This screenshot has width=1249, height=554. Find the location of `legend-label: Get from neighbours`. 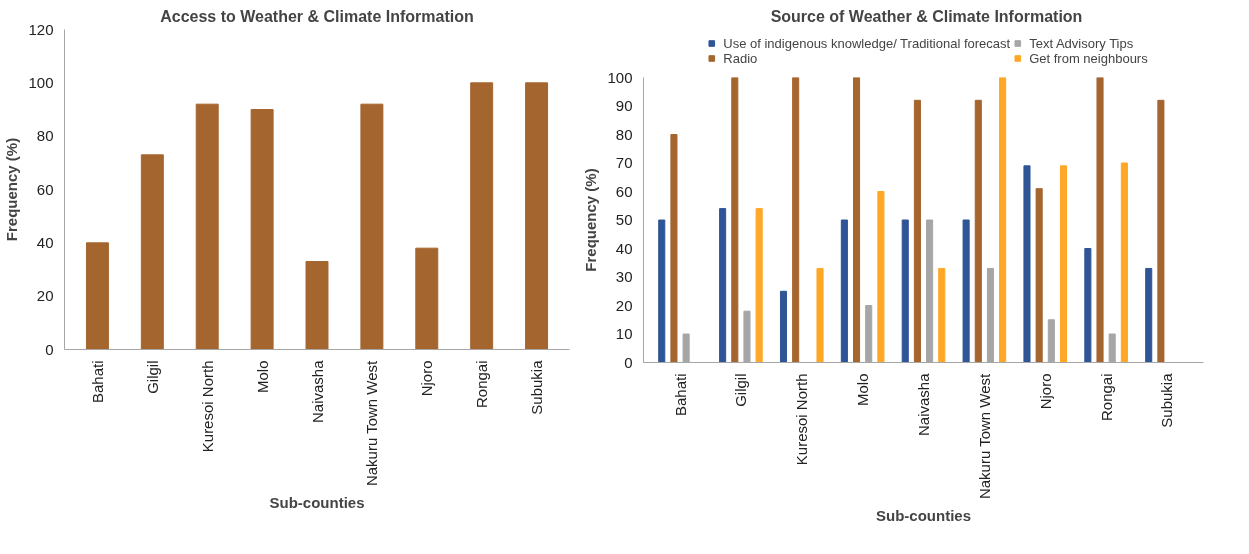

legend-label: Get from neighbours is located at coordinates (1088, 58).